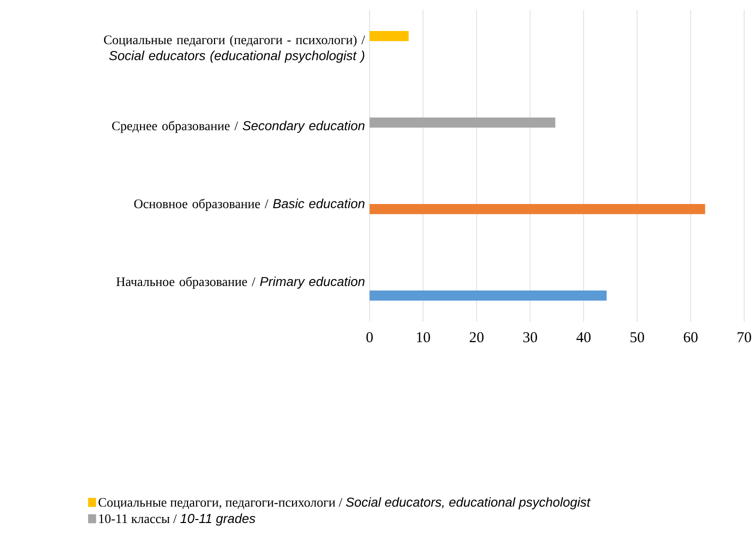  Describe the element at coordinates (477, 337) in the screenshot. I see `x-tick-label: 20` at that location.